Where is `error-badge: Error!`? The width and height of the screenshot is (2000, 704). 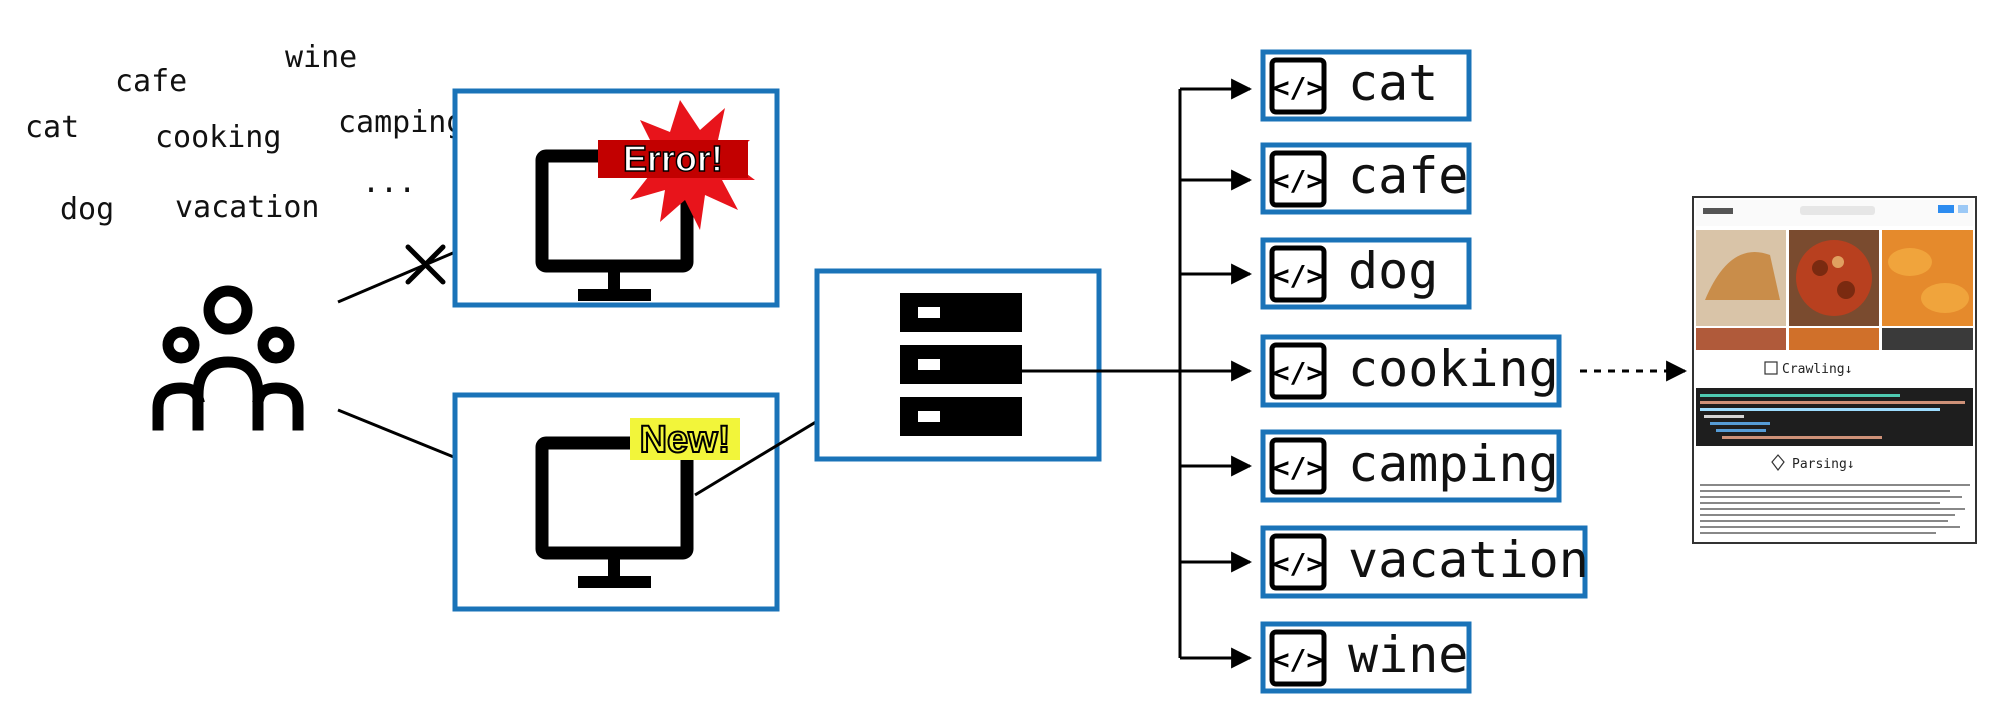
error-badge: Error! is located at coordinates (673, 158).